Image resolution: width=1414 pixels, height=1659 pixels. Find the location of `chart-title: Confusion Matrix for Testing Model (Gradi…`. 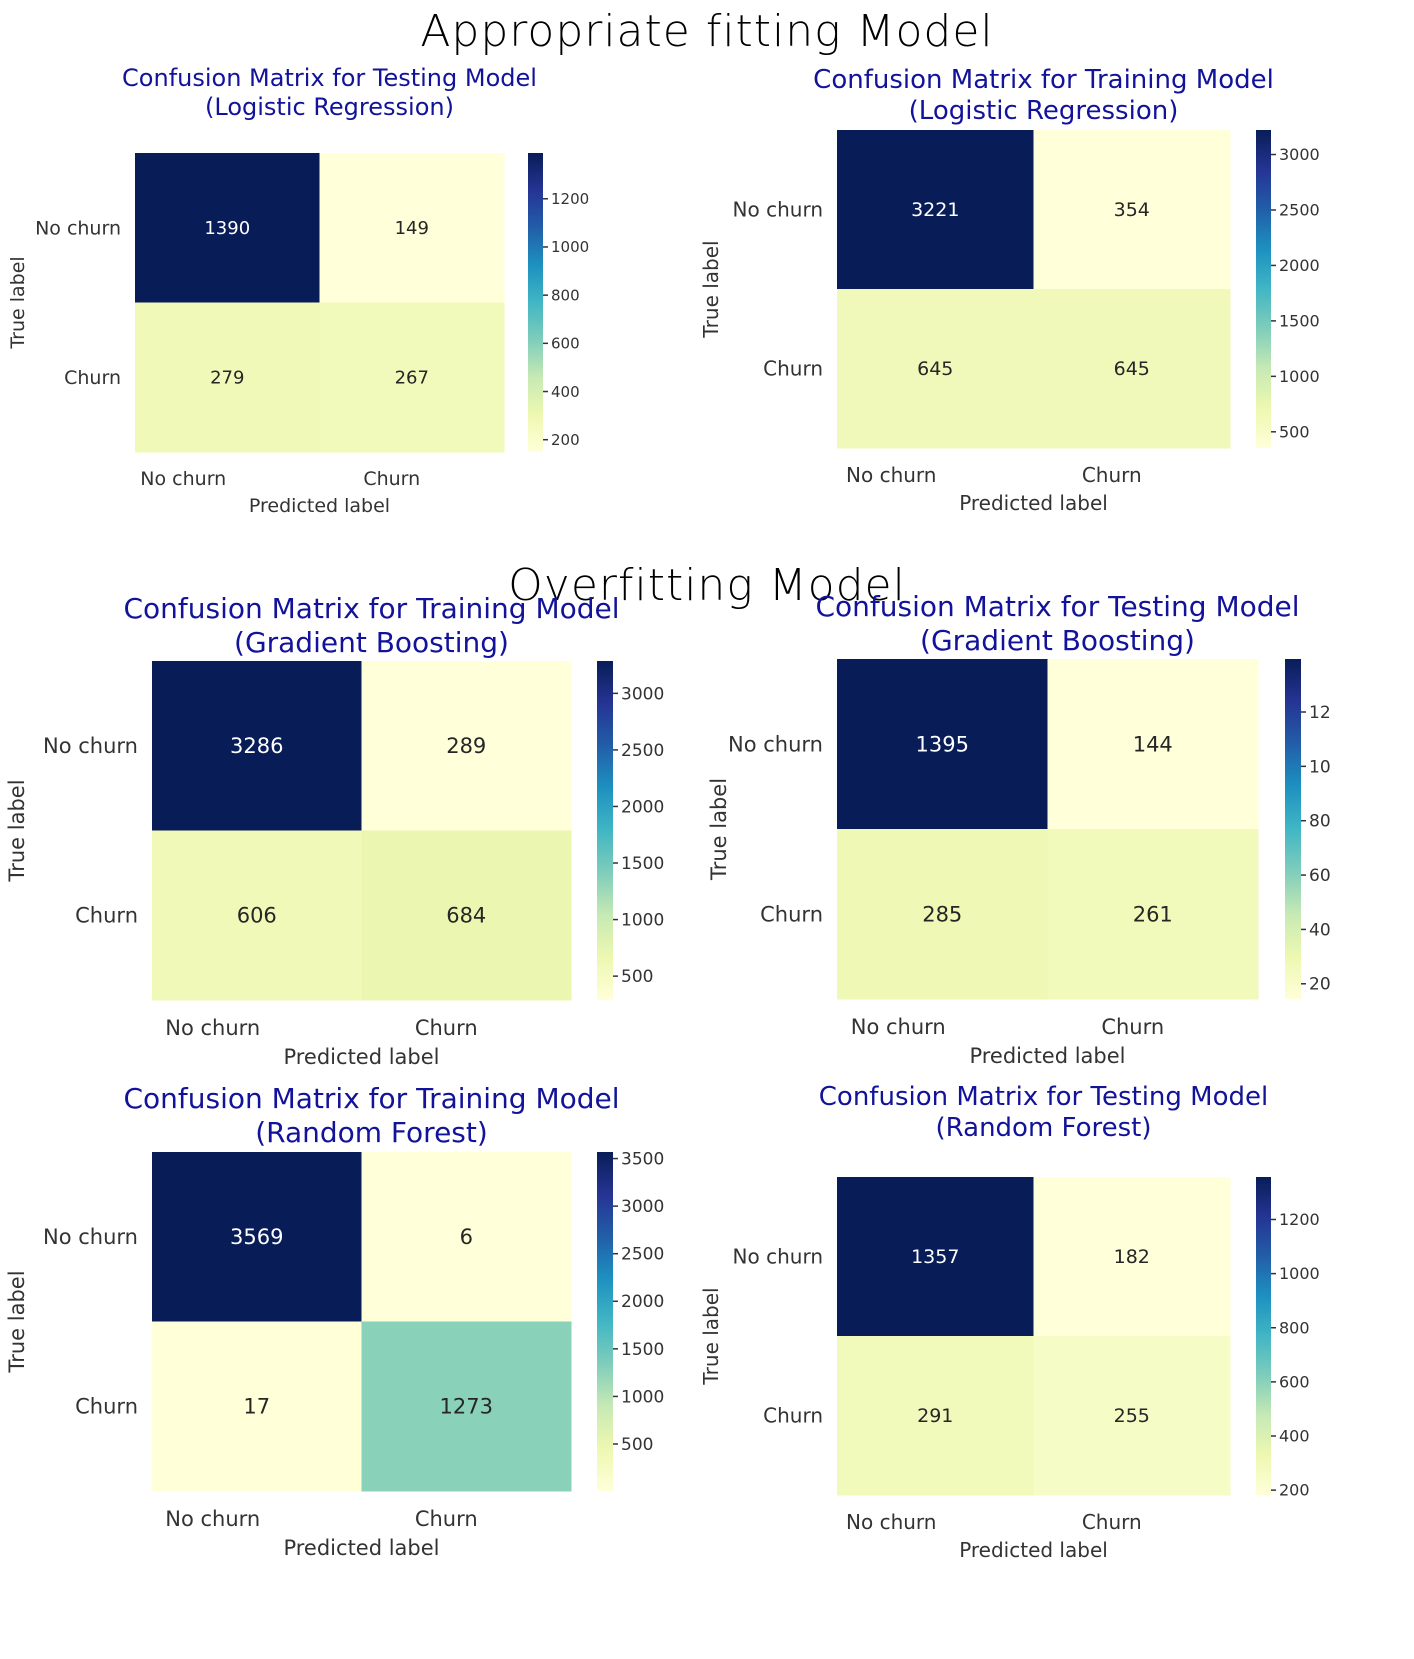

chart-title: Confusion Matrix for Testing Model (Gradi… is located at coordinates (1058, 623).